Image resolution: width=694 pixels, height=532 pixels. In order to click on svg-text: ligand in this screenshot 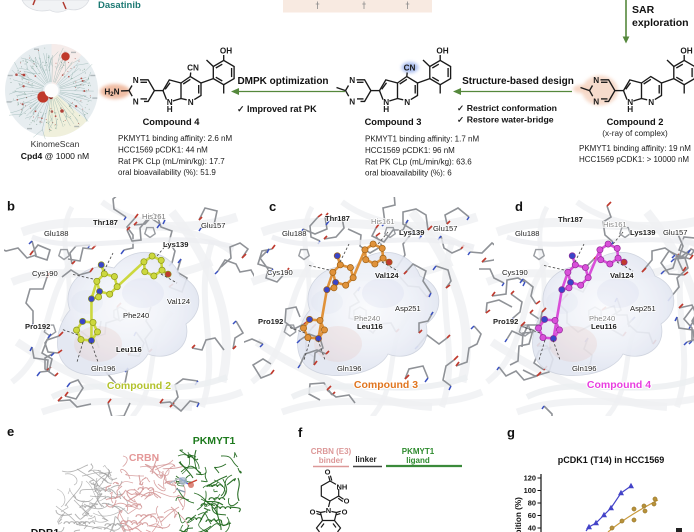, I will do `click(418, 460)`.